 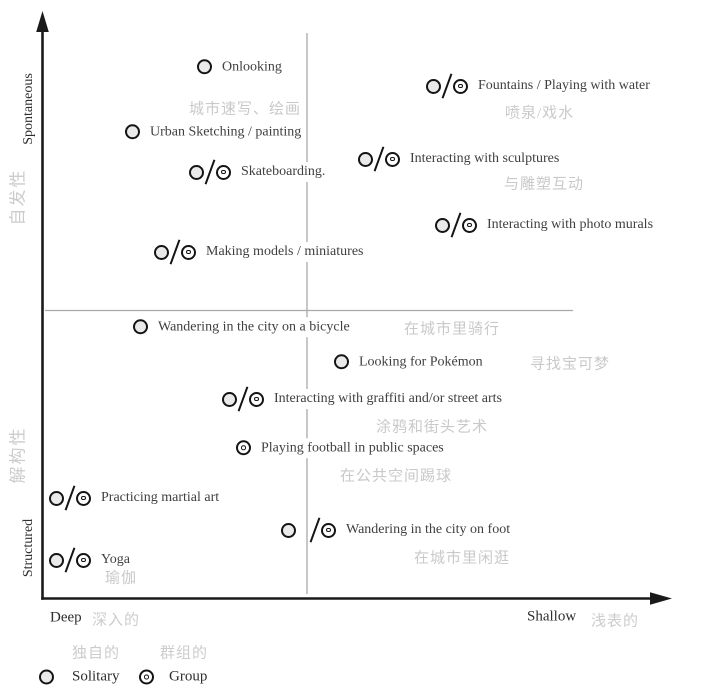 I want to click on y-axis-label-structured: Structured, so click(x=28, y=548).